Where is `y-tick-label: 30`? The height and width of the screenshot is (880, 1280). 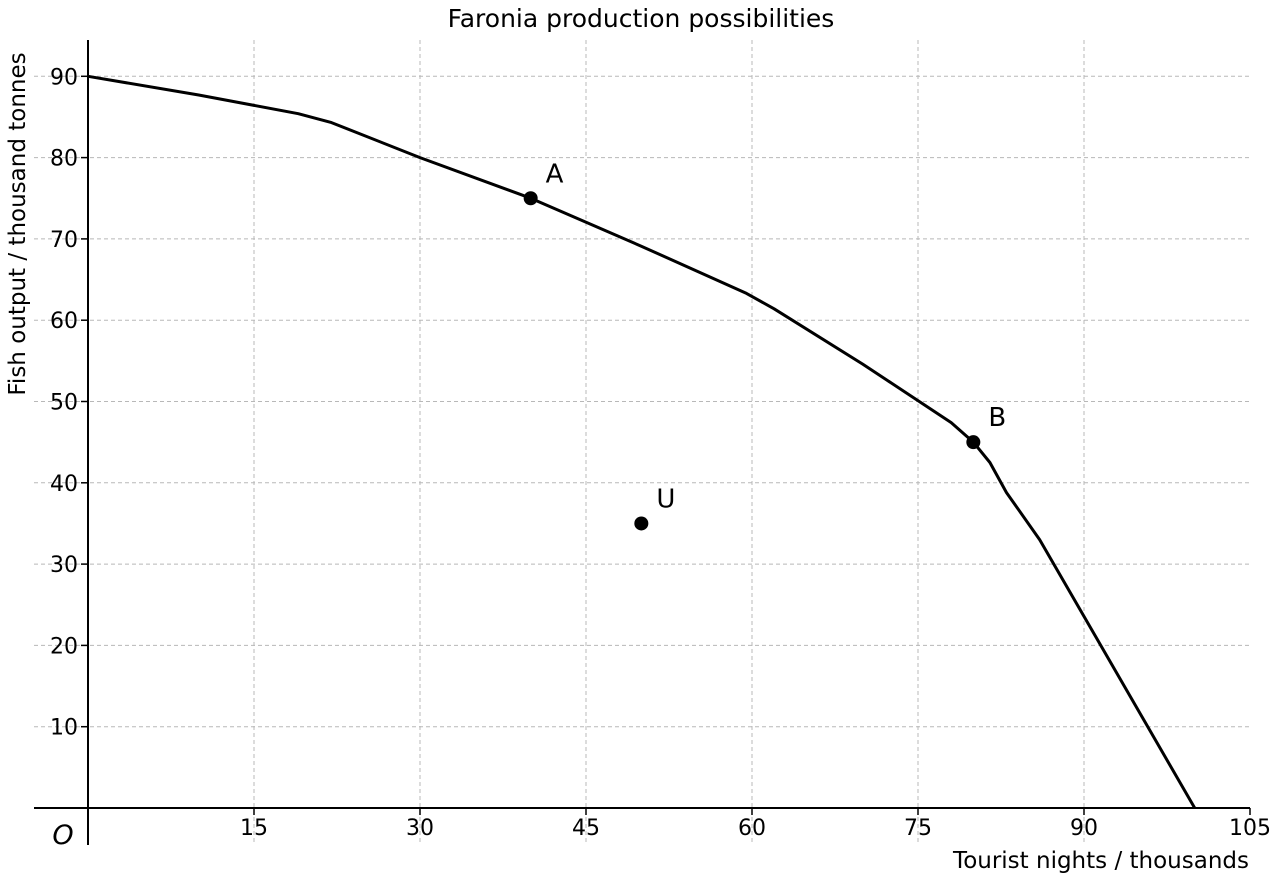
y-tick-label: 30 is located at coordinates (64, 565).